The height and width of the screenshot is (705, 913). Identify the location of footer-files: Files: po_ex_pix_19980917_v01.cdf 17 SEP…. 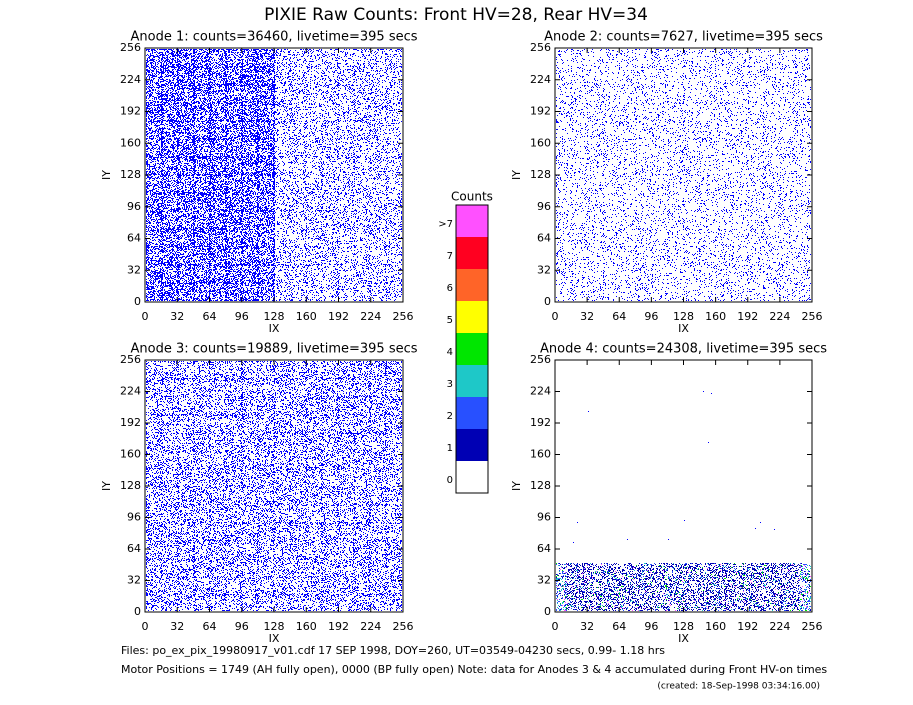
(393, 650).